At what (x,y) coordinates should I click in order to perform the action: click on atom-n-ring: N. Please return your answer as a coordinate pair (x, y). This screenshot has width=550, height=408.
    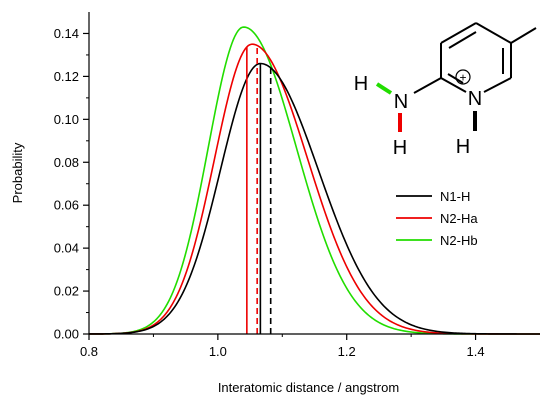
    Looking at the image, I should click on (475, 99).